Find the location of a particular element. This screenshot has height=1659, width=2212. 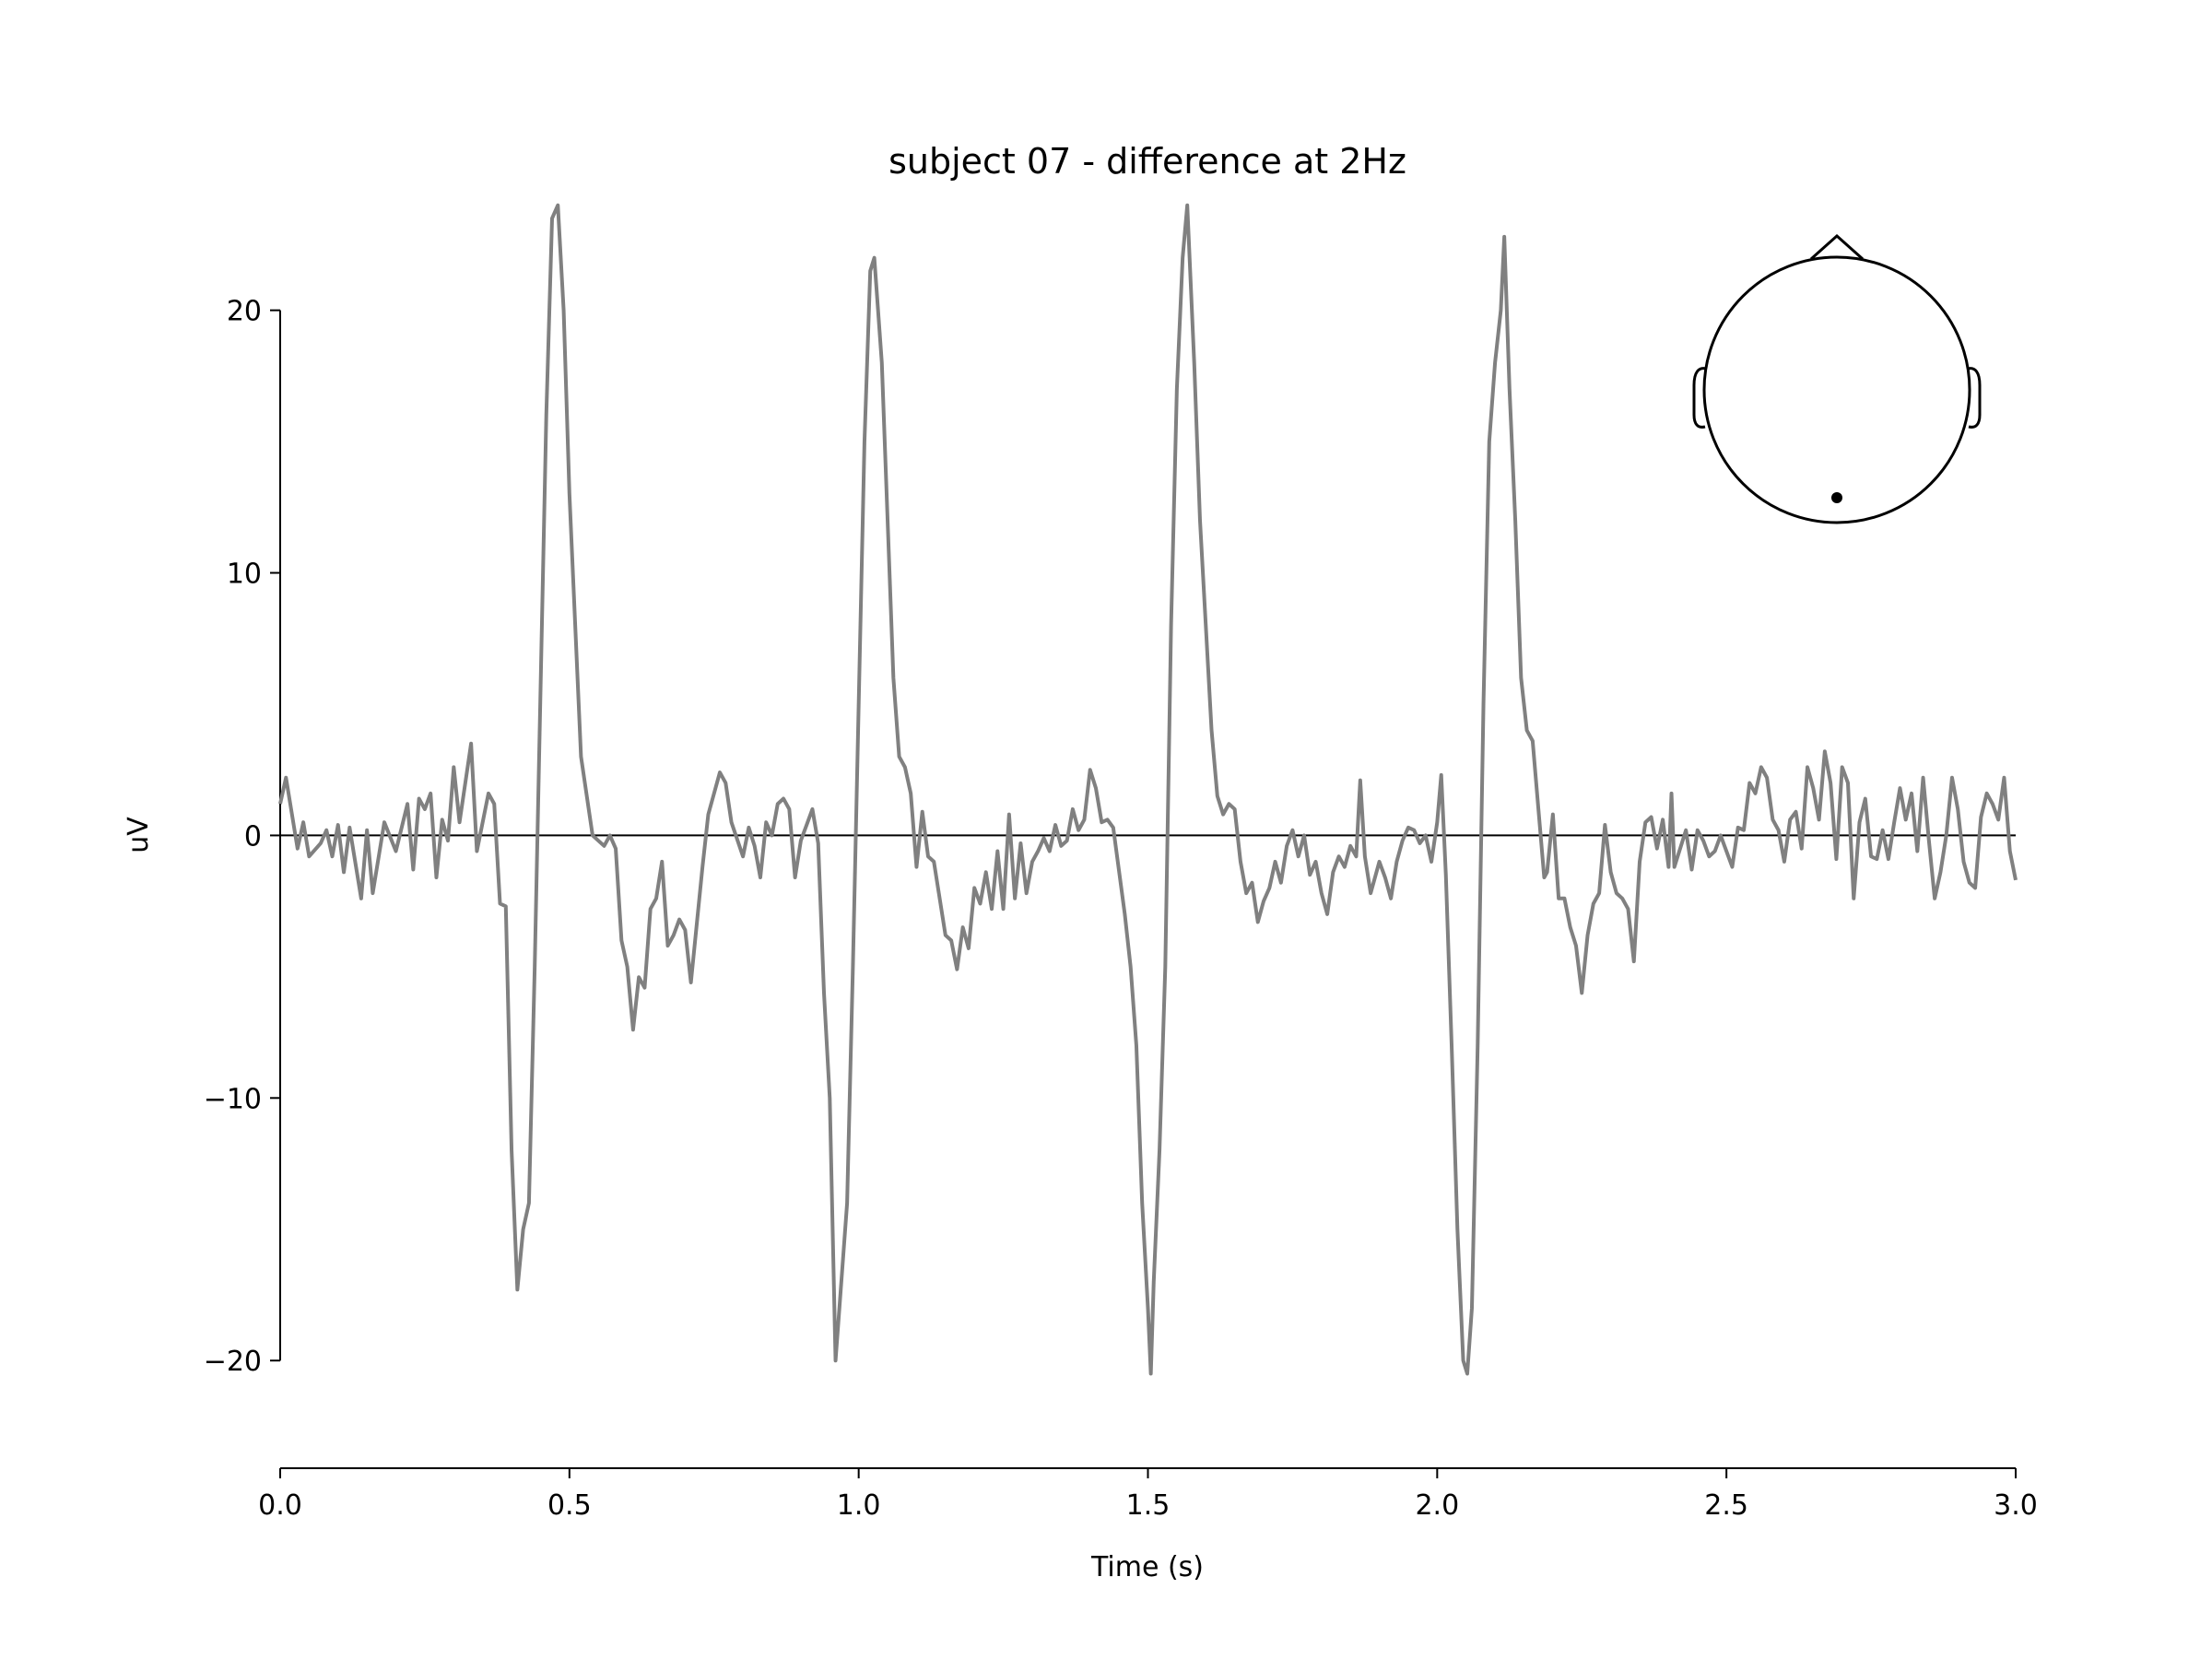

head-inset is located at coordinates (1837, 378).